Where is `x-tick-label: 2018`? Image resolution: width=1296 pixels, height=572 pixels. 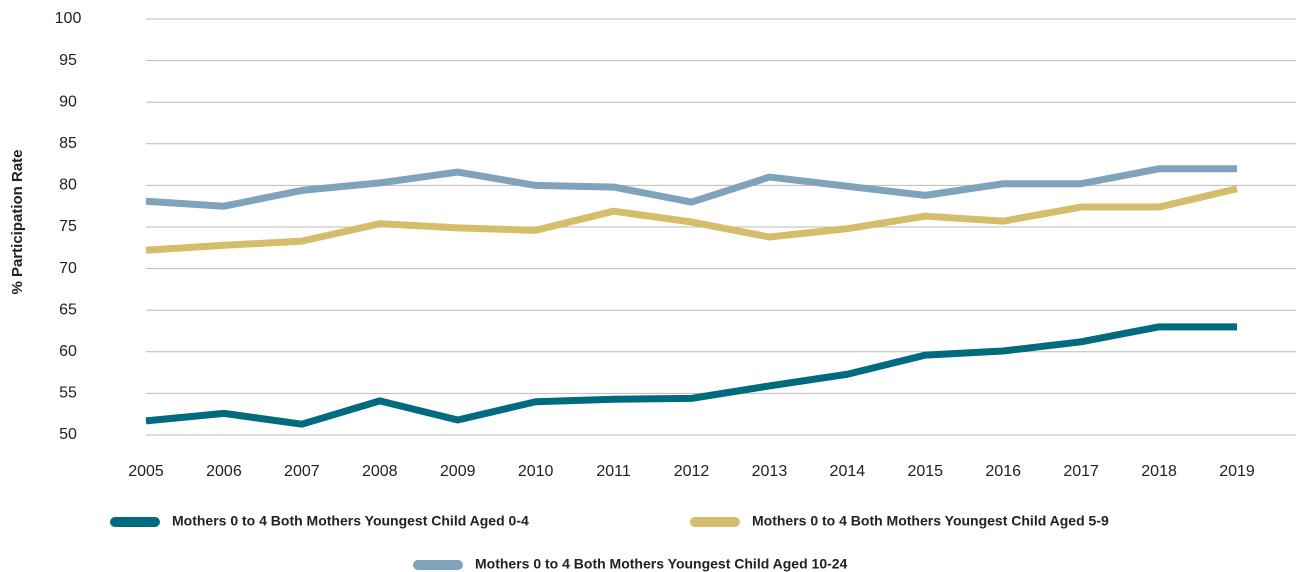
x-tick-label: 2018 is located at coordinates (1159, 471).